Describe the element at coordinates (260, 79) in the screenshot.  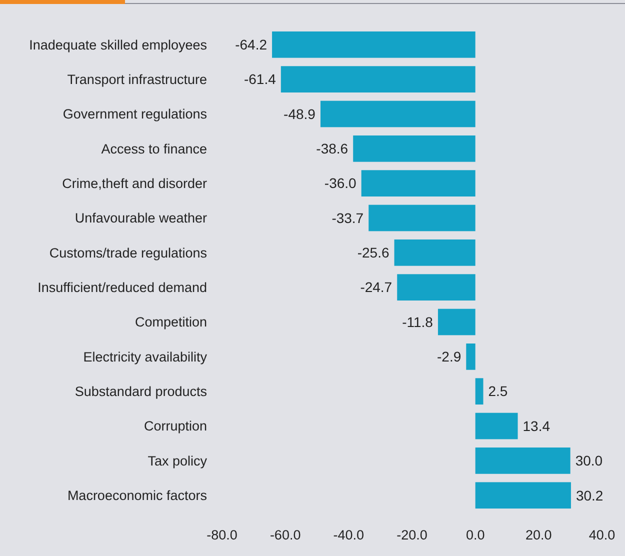
I see `data-label: -61.4` at that location.